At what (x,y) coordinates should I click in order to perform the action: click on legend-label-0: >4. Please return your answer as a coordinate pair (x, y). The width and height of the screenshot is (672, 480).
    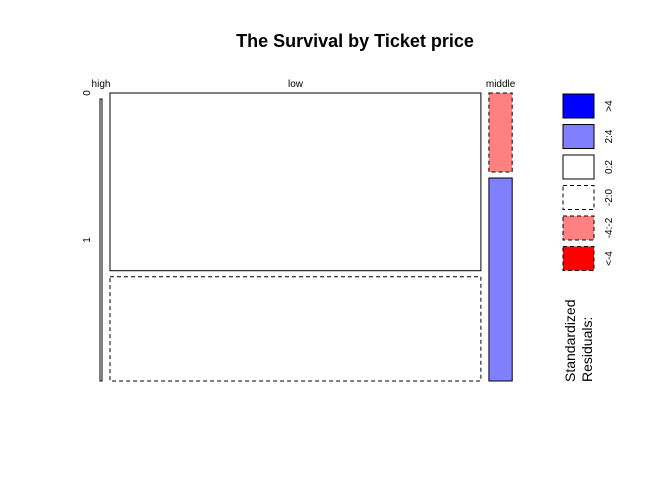
    Looking at the image, I should click on (609, 106).